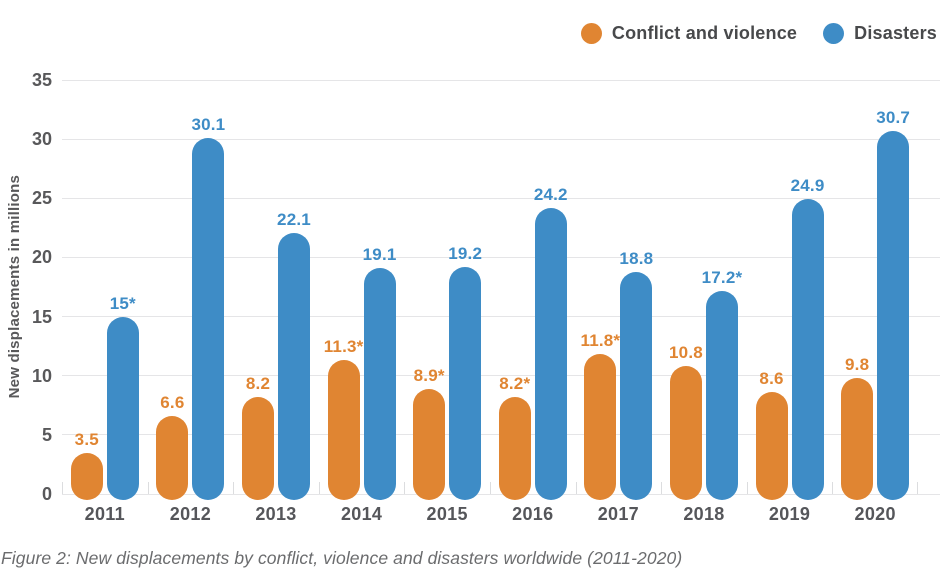 Image resolution: width=943 pixels, height=577 pixels. What do you see at coordinates (46, 494) in the screenshot?
I see `y-axis-tick-label: 0` at bounding box center [46, 494].